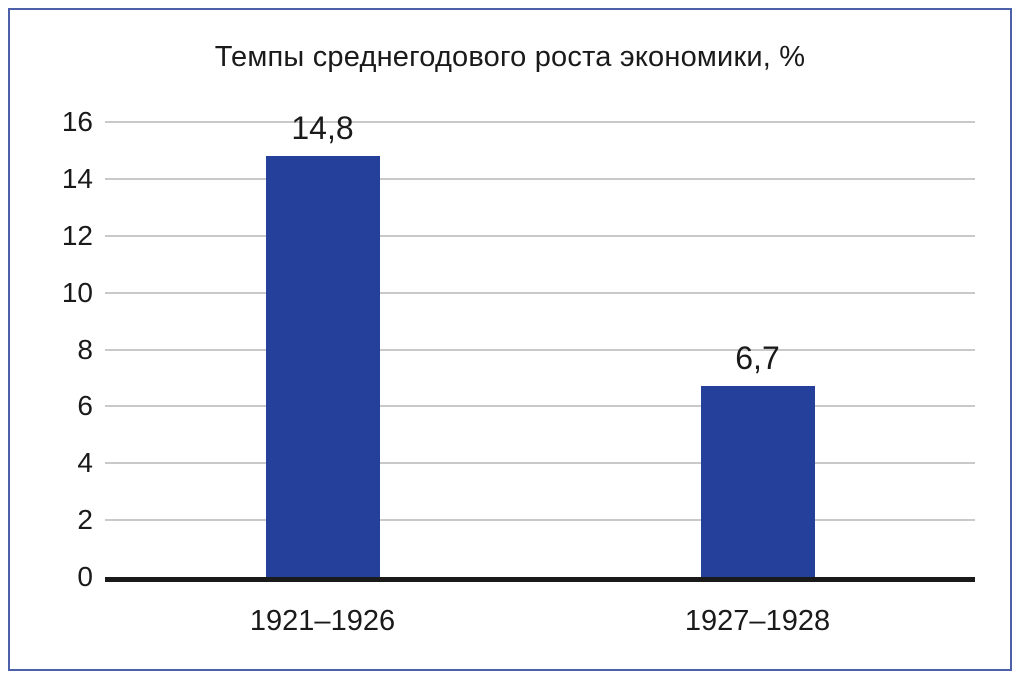 Image resolution: width=1020 pixels, height=679 pixels. What do you see at coordinates (322, 128) in the screenshot?
I see `bar-value-label: 14,8` at bounding box center [322, 128].